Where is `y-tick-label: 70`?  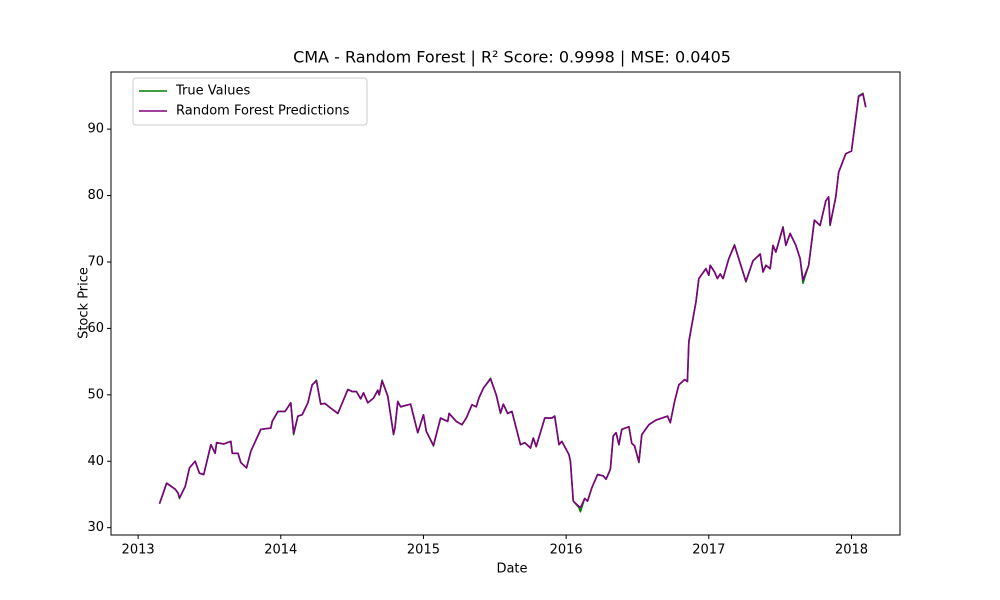 y-tick-label: 70 is located at coordinates (95, 261).